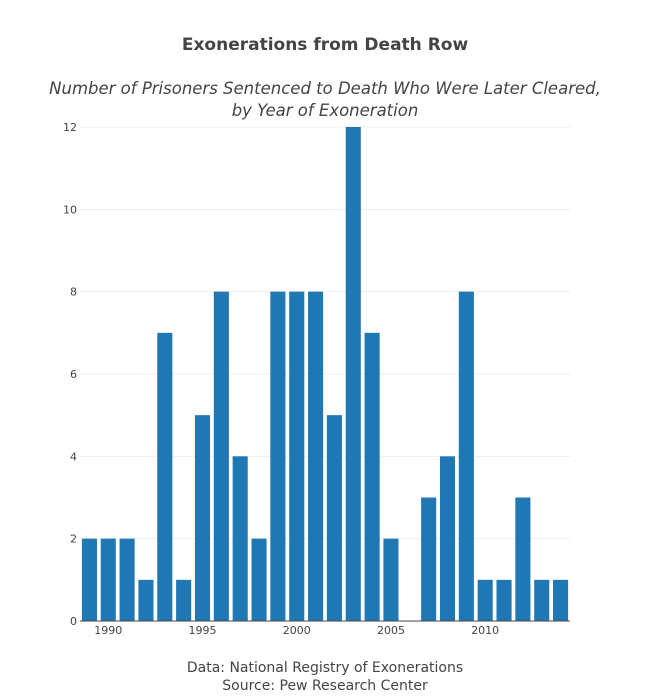  I want to click on y-tick-label: 0, so click(73, 621).